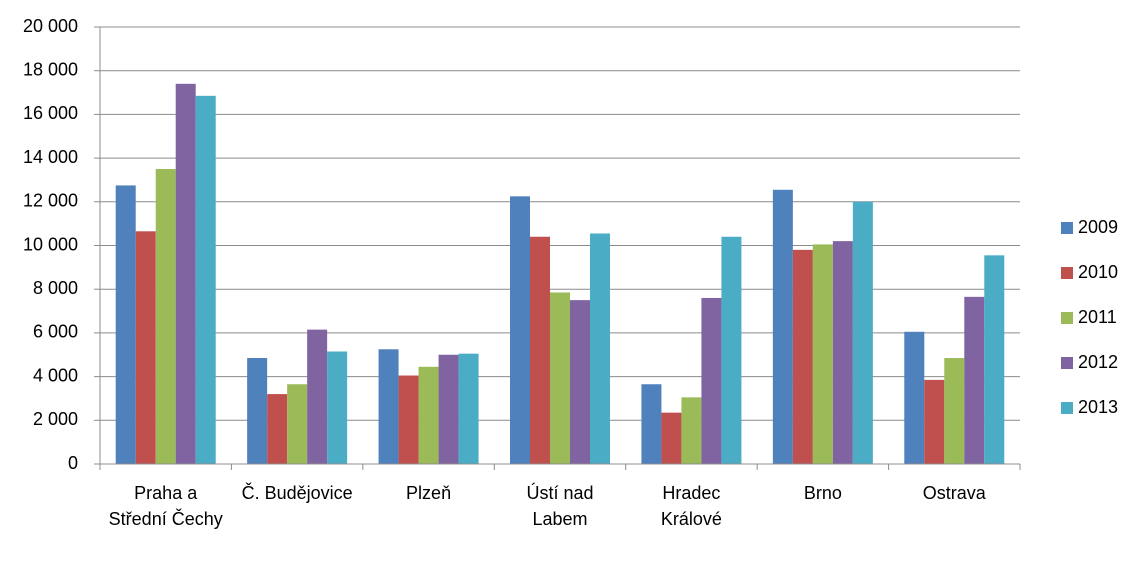 This screenshot has height=572, width=1141. What do you see at coordinates (1098, 407) in the screenshot?
I see `legend-label: 2013` at bounding box center [1098, 407].